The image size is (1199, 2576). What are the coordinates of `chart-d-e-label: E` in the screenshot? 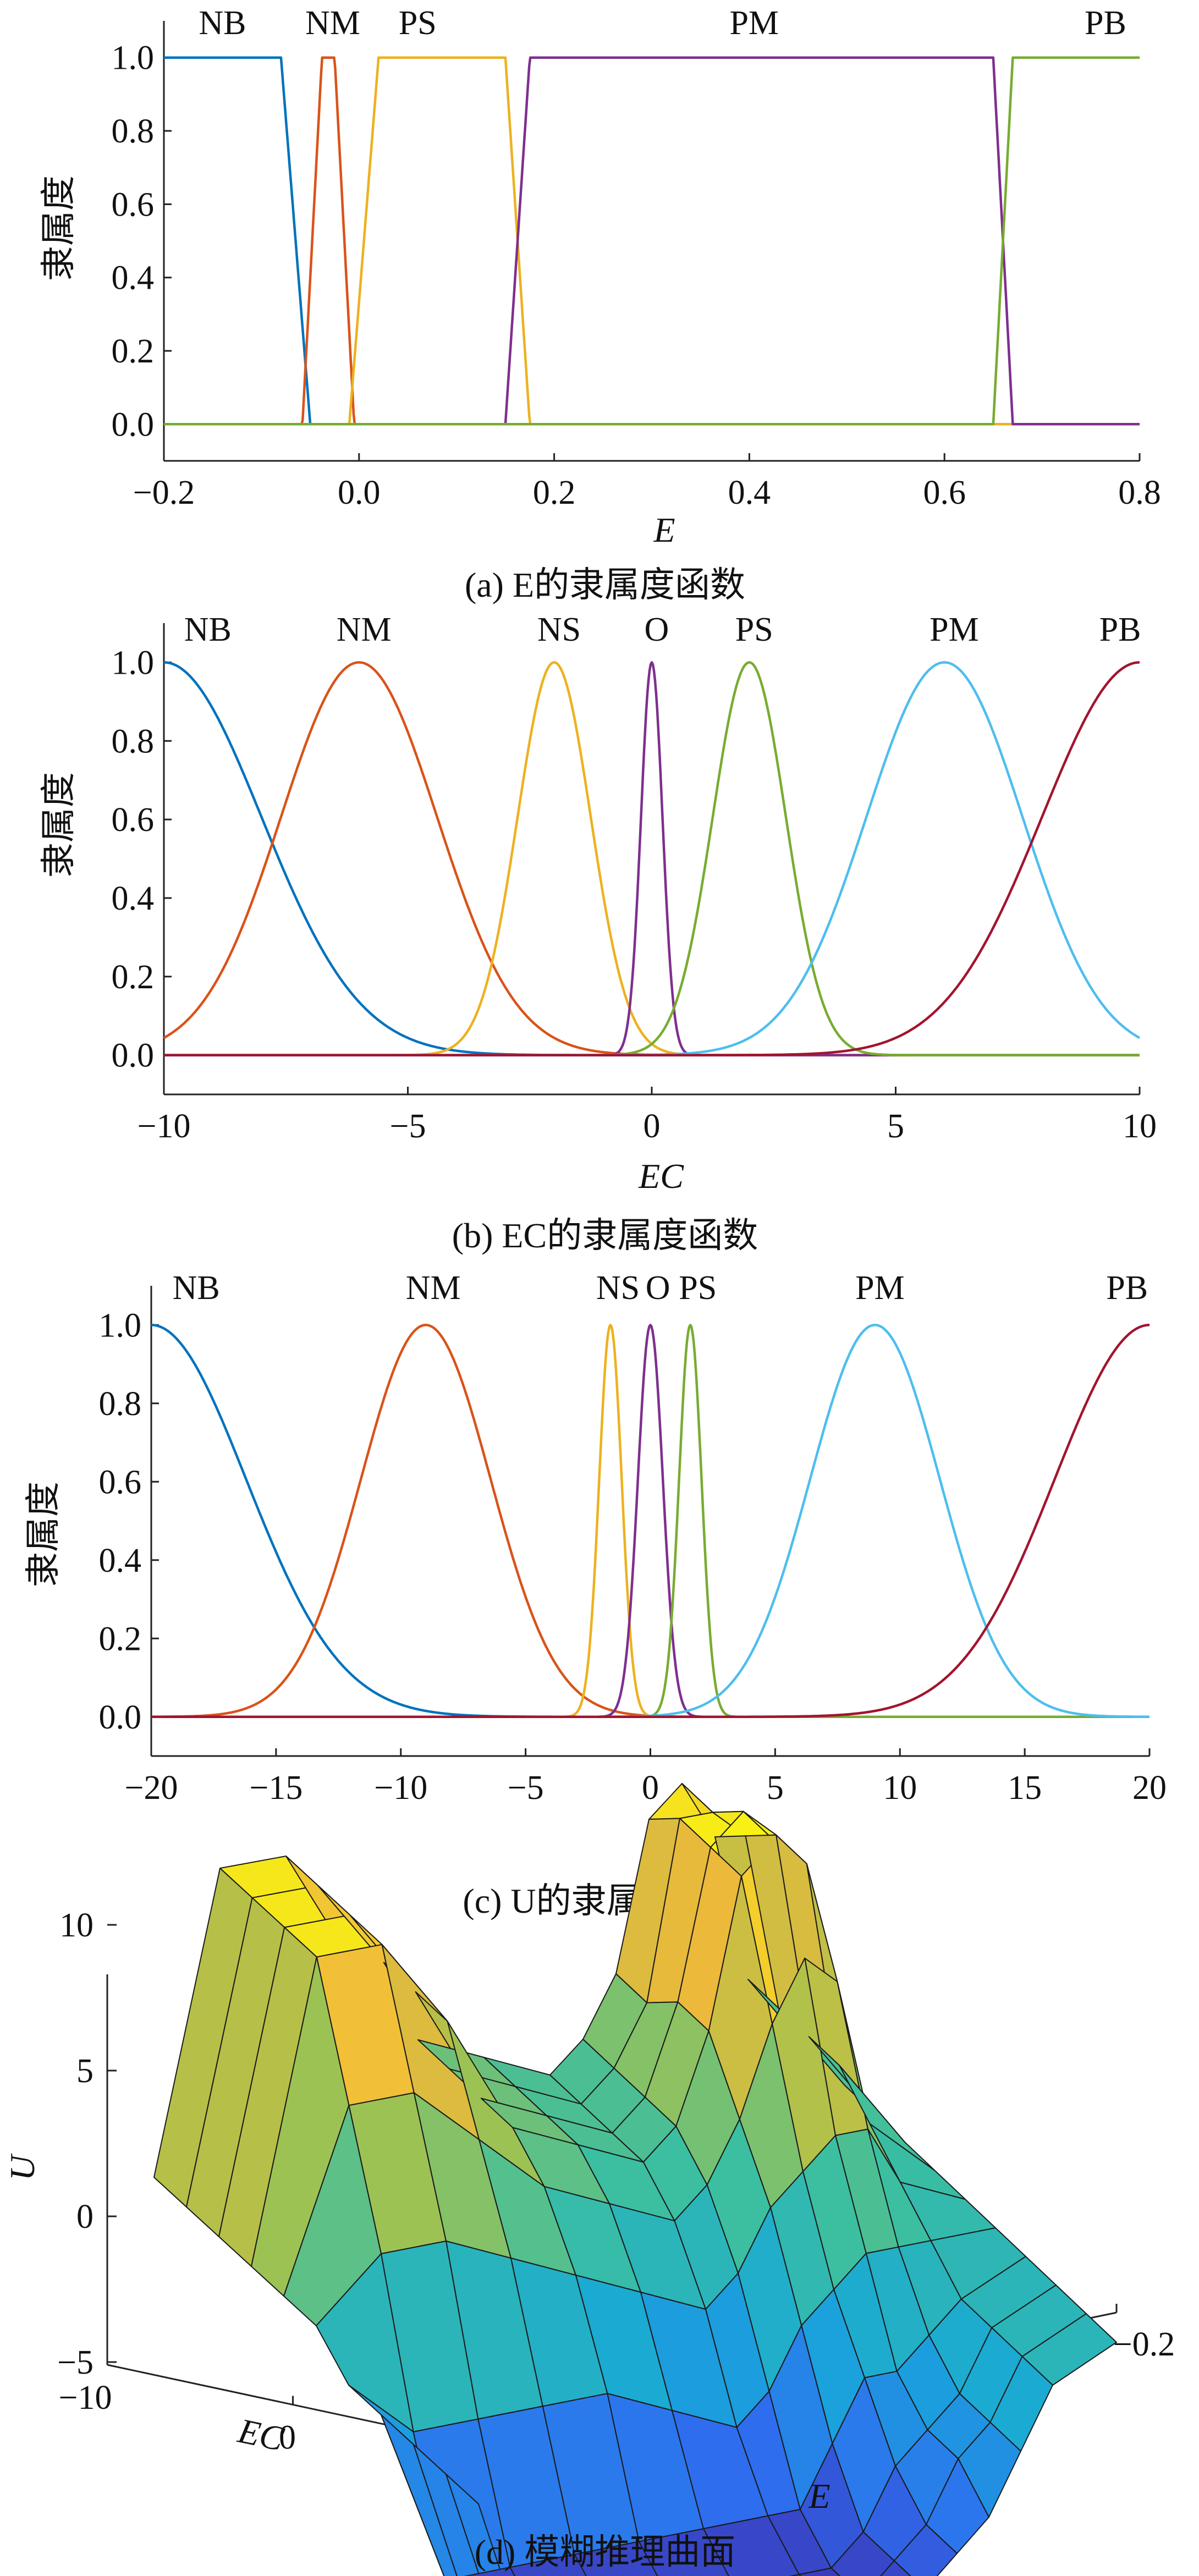 It's located at (819, 2496).